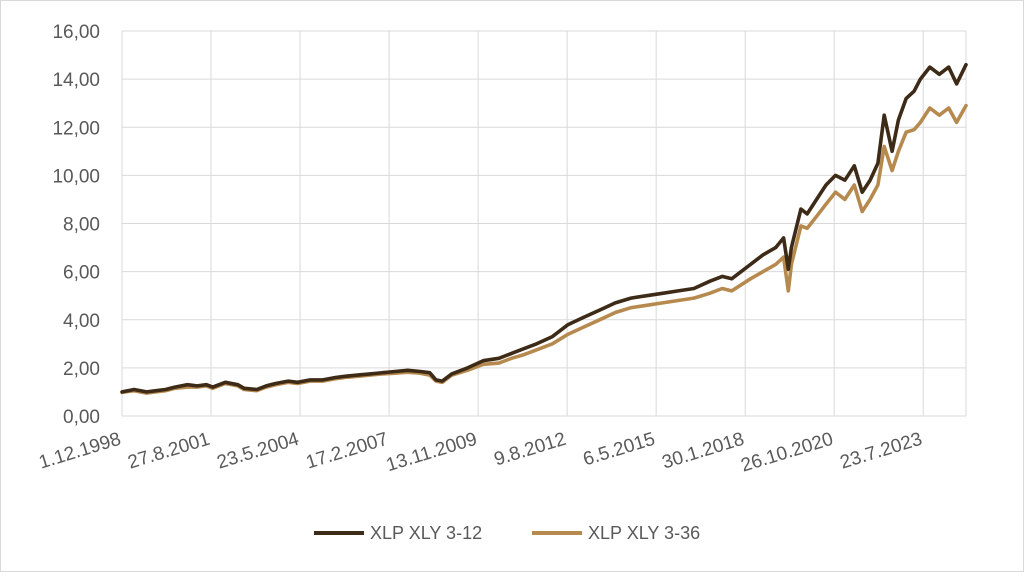 The width and height of the screenshot is (1024, 572). What do you see at coordinates (530, 450) in the screenshot?
I see `x-tick-label: 9.8.2012` at bounding box center [530, 450].